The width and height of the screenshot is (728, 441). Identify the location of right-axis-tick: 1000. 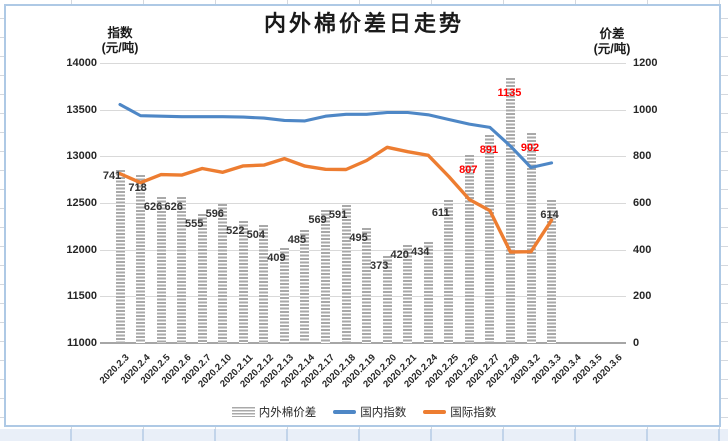
(645, 109).